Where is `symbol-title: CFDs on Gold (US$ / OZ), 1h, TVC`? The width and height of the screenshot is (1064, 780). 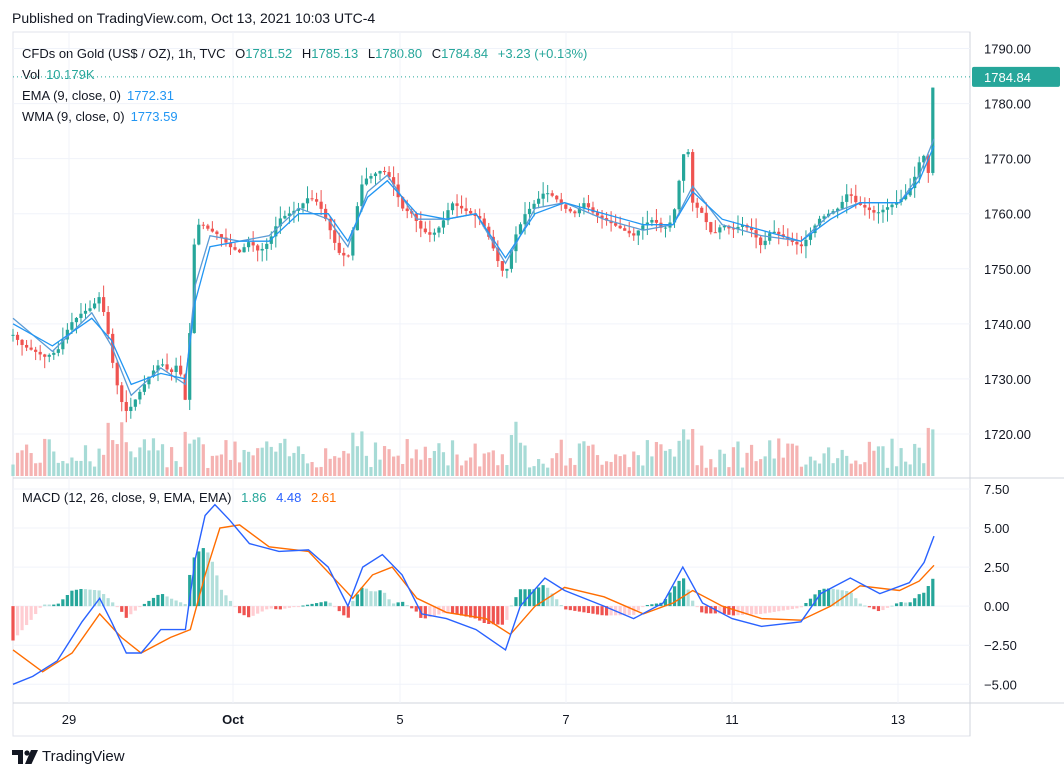
symbol-title: CFDs on Gold (US$ / OZ), 1h, TVC is located at coordinates (124, 53).